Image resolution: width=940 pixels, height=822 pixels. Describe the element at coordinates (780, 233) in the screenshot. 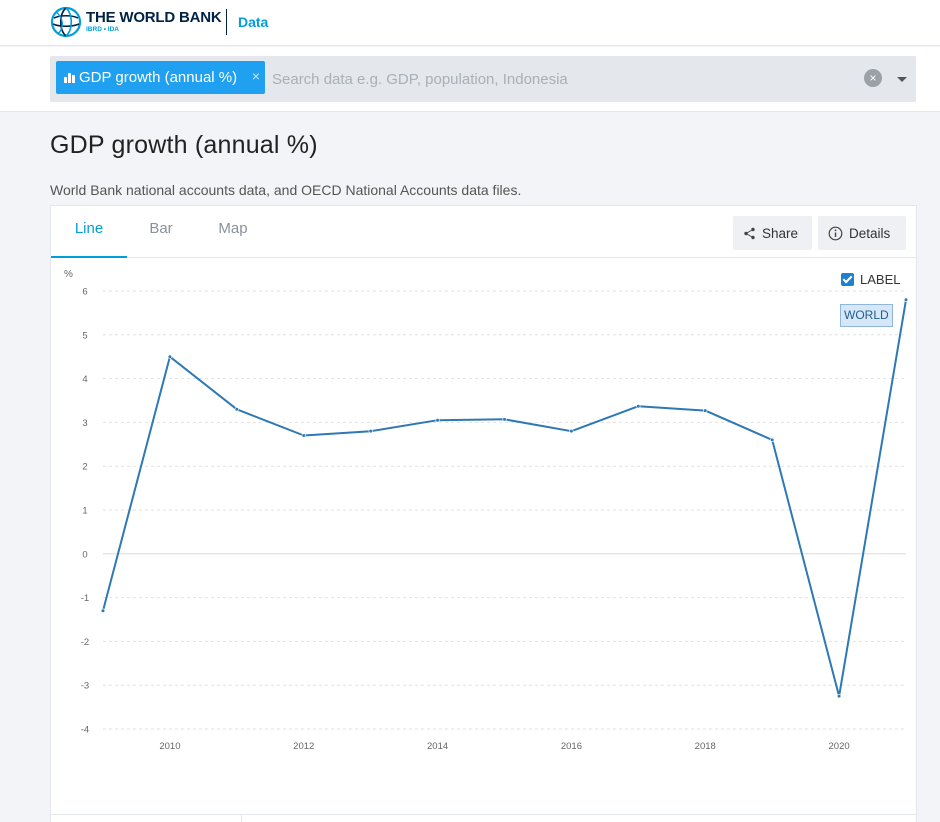

I see `share-label: Share` at that location.